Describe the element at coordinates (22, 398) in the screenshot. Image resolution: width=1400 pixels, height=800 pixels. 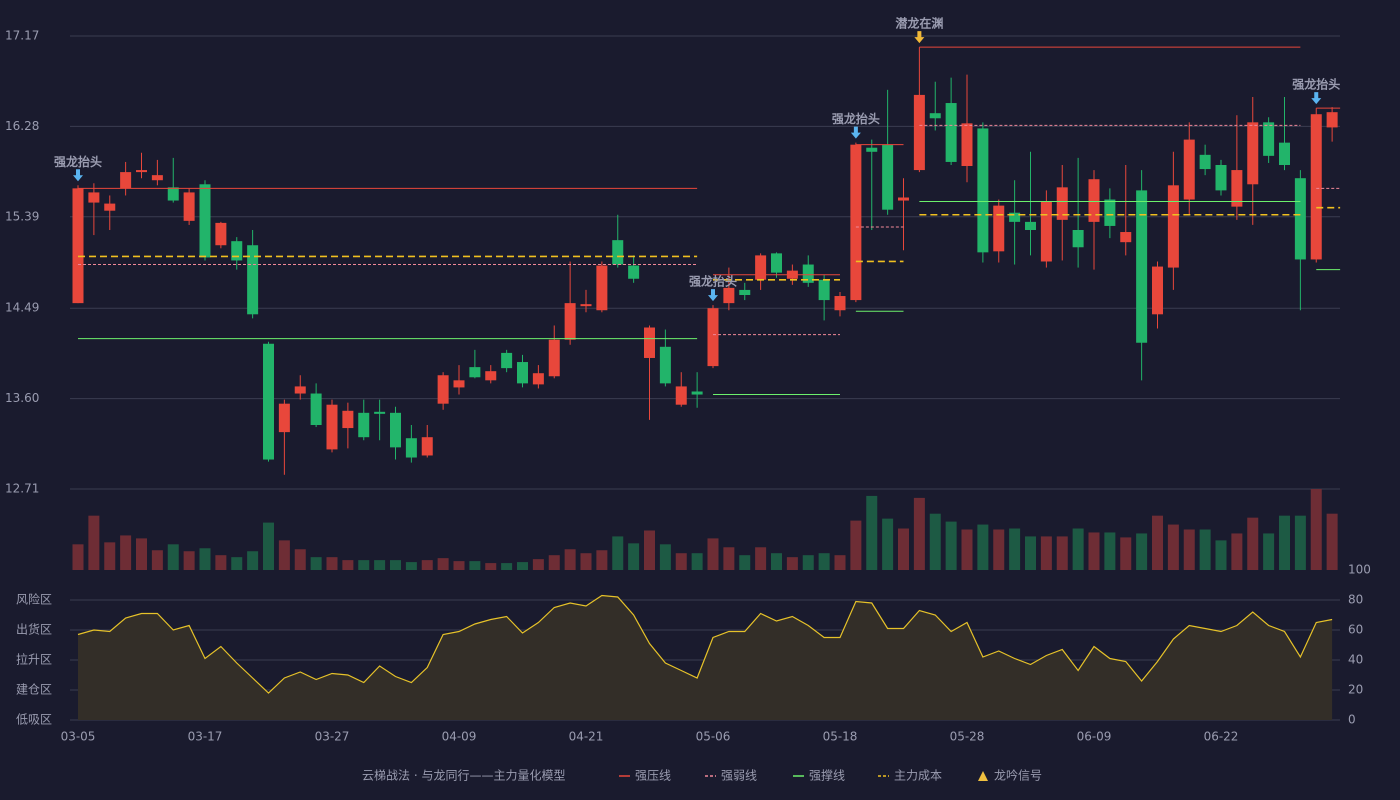
I see `y-tick-label: 13.60` at that location.